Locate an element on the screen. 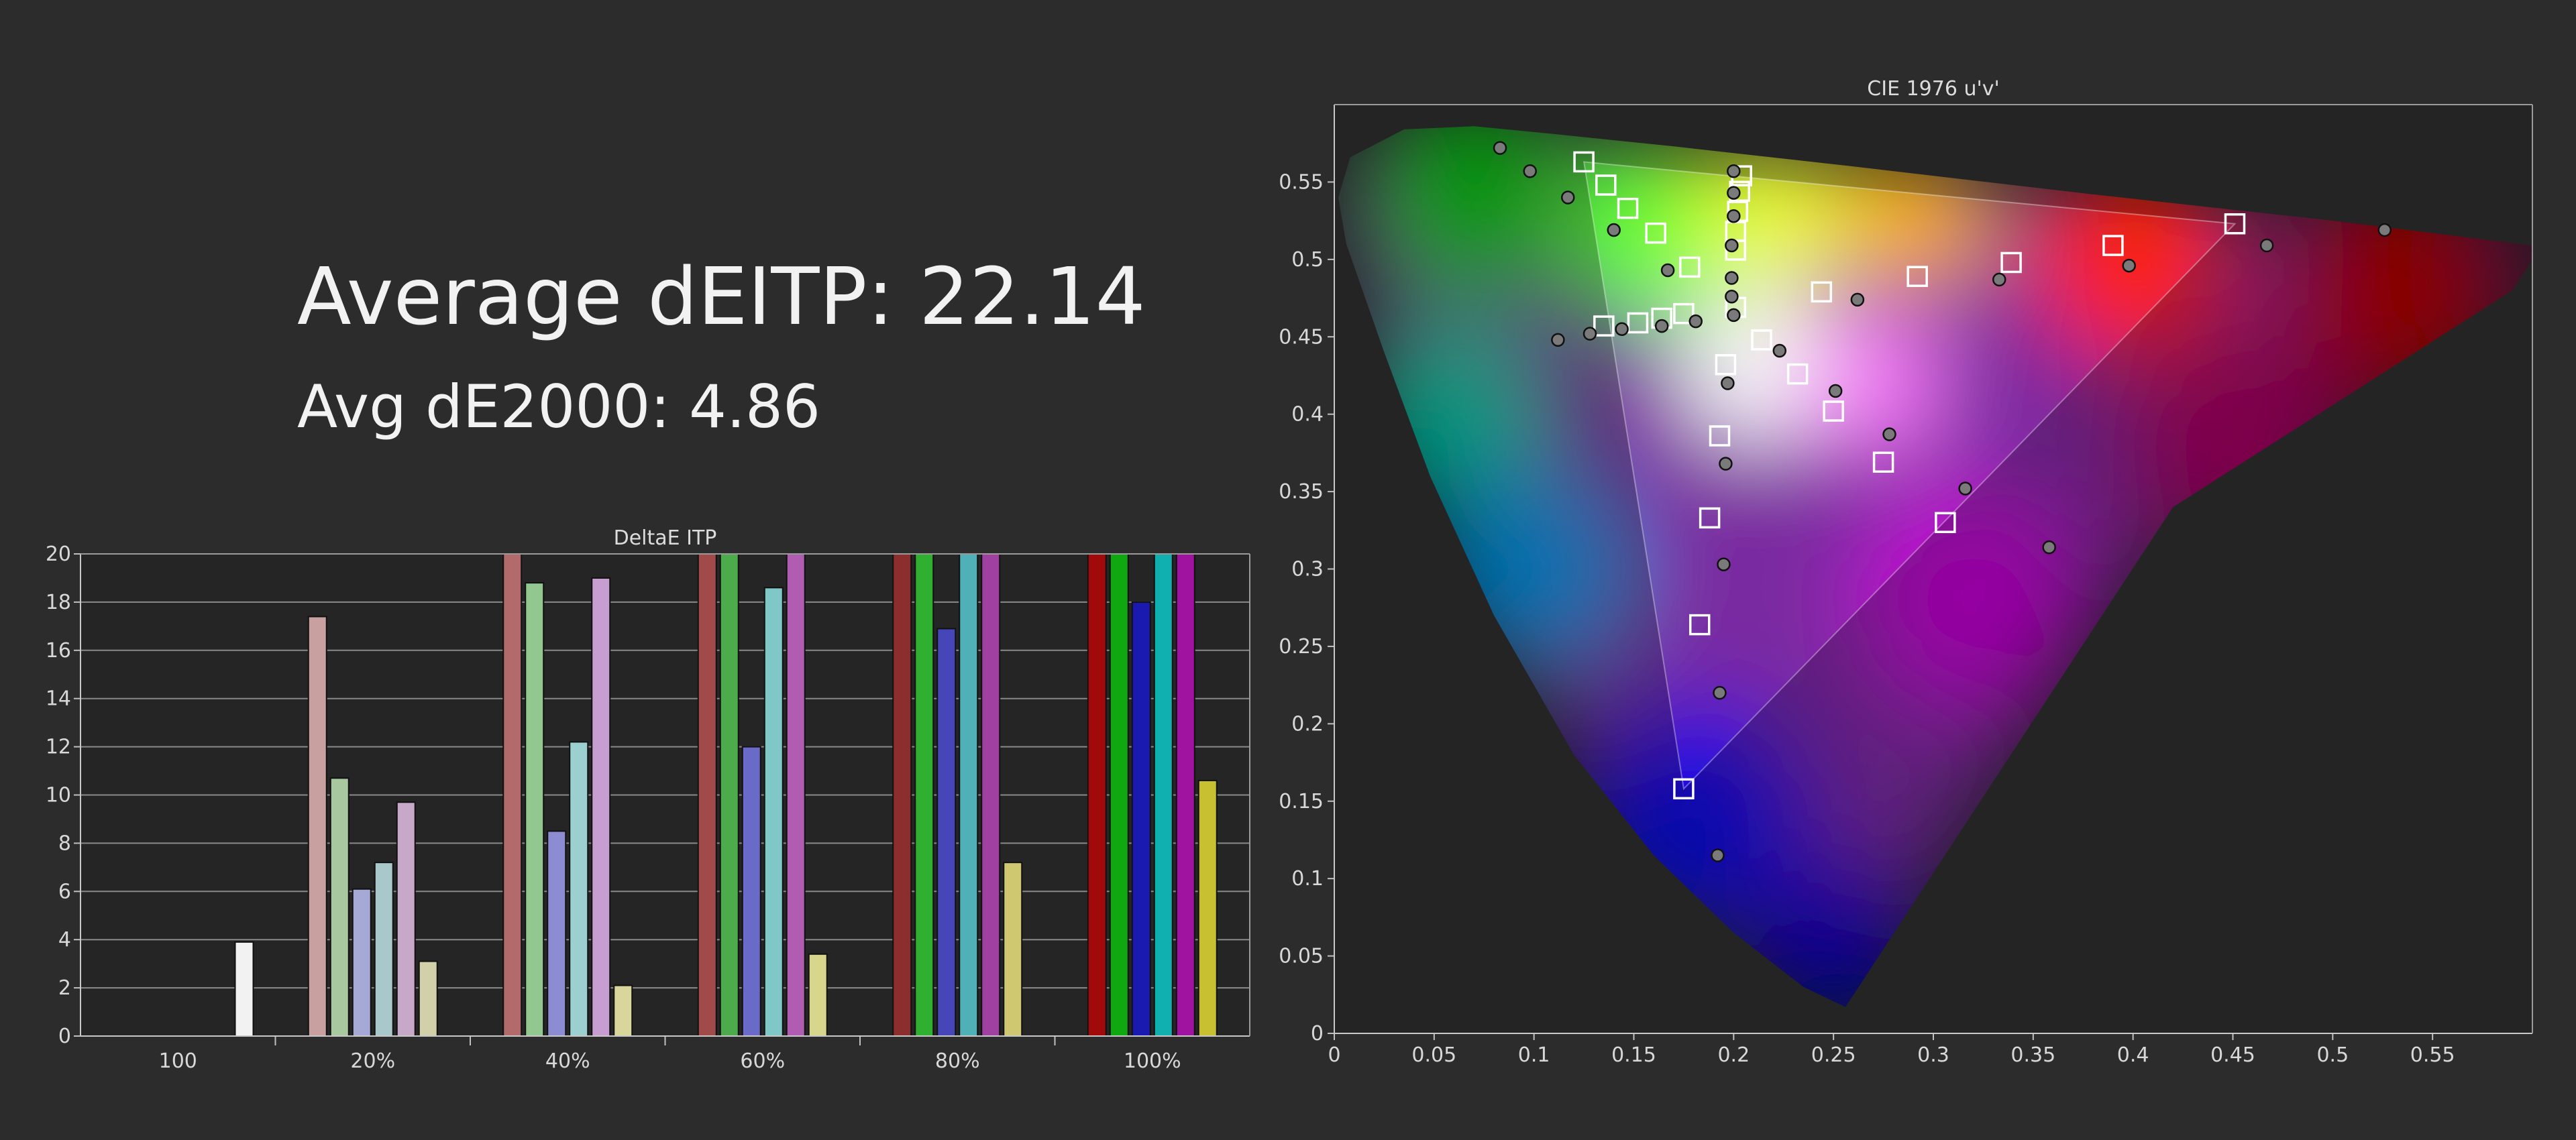  bar-x-tick-label: 100% is located at coordinates (1152, 1061).